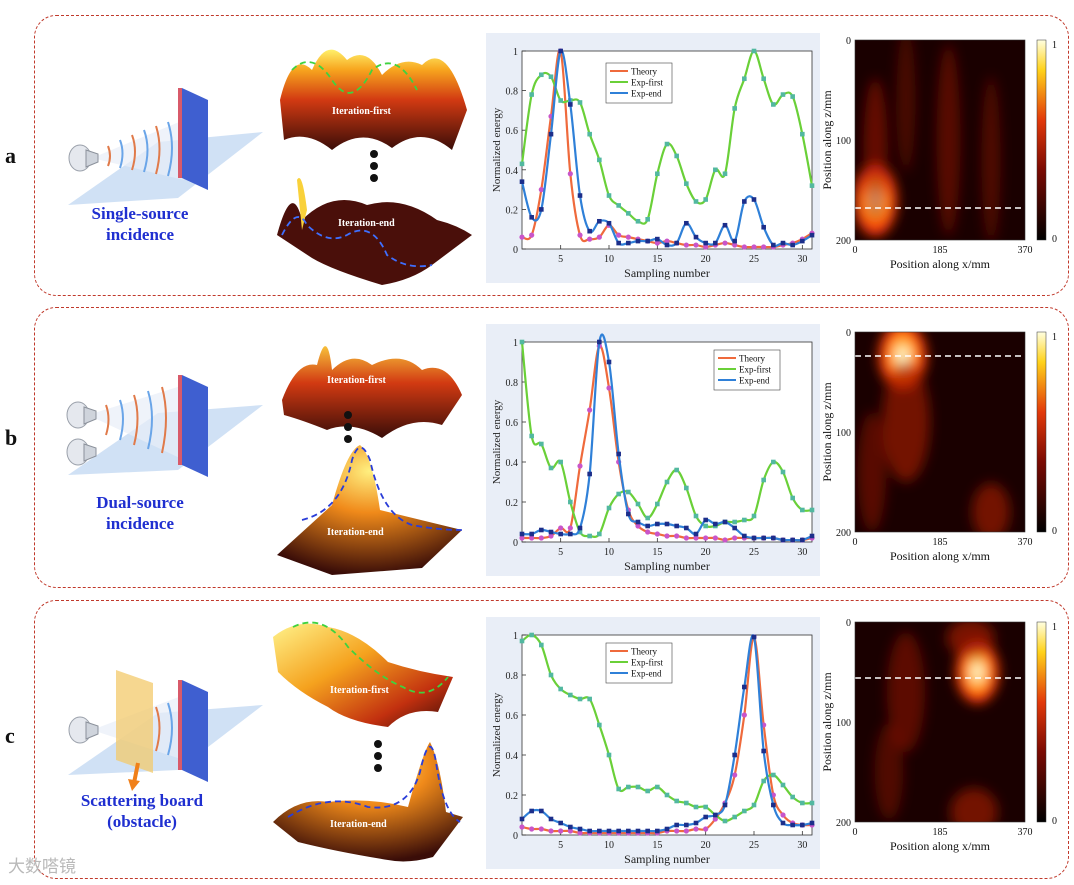 The height and width of the screenshot is (885, 1074). What do you see at coordinates (940, 542) in the screenshot?
I see `x-tick-label: 185` at bounding box center [940, 542].